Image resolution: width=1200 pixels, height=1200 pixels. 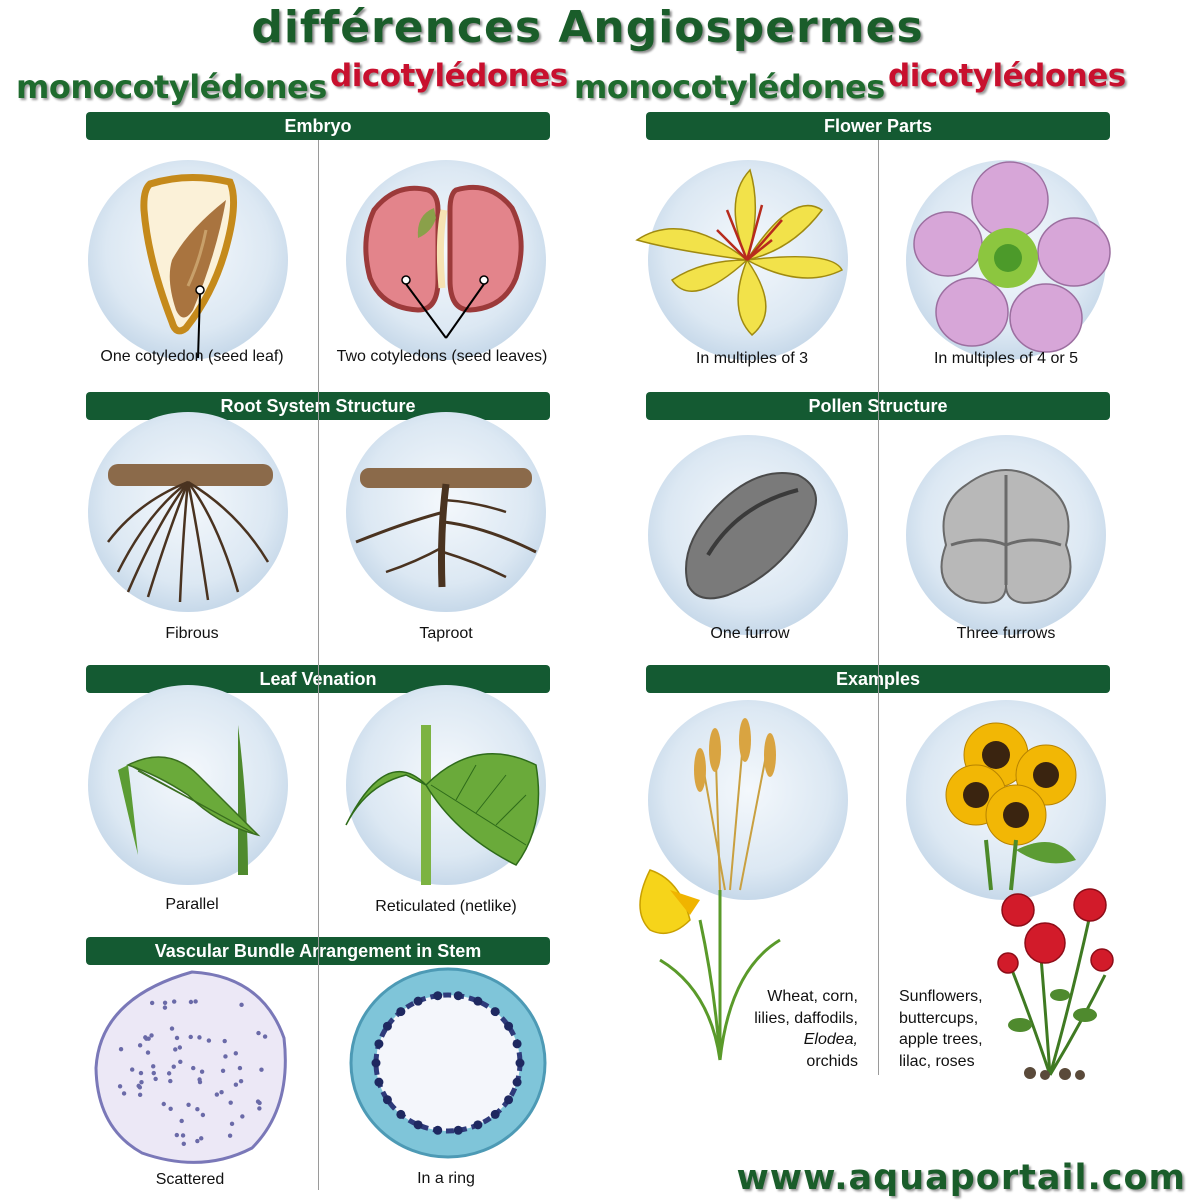 I want to click on example-mono-line-3: Elodea,, so click(x=830, y=1039).